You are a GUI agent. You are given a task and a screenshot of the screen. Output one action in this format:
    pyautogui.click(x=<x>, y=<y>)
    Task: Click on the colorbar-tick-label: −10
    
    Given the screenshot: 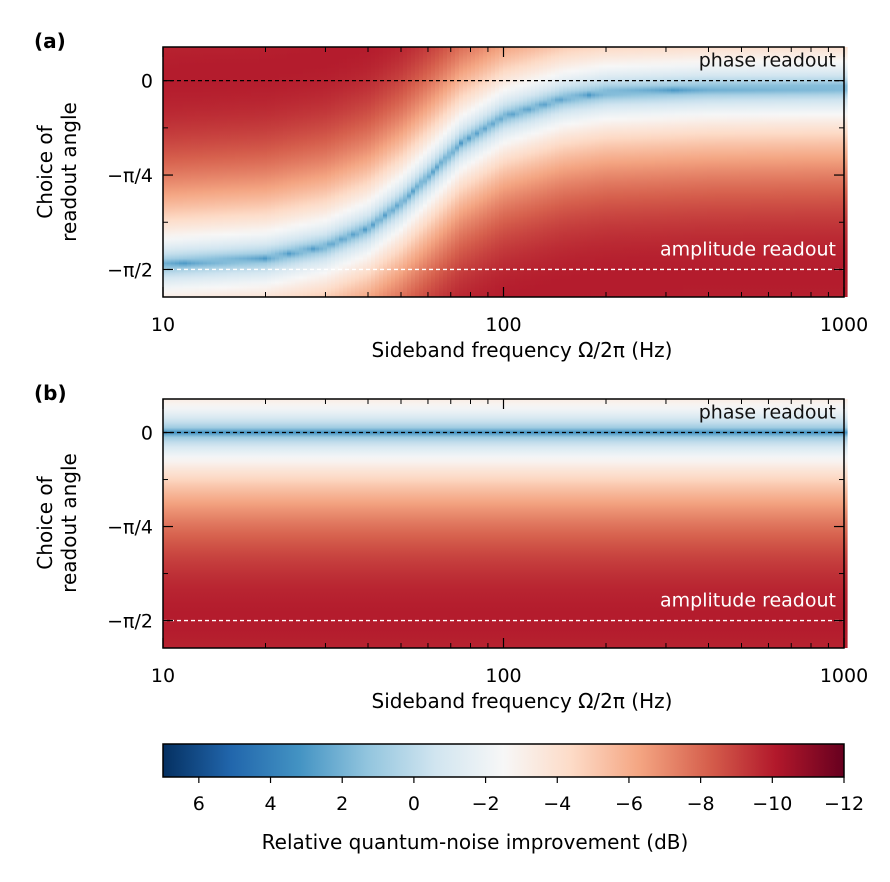 What is the action you would take?
    pyautogui.click(x=772, y=804)
    